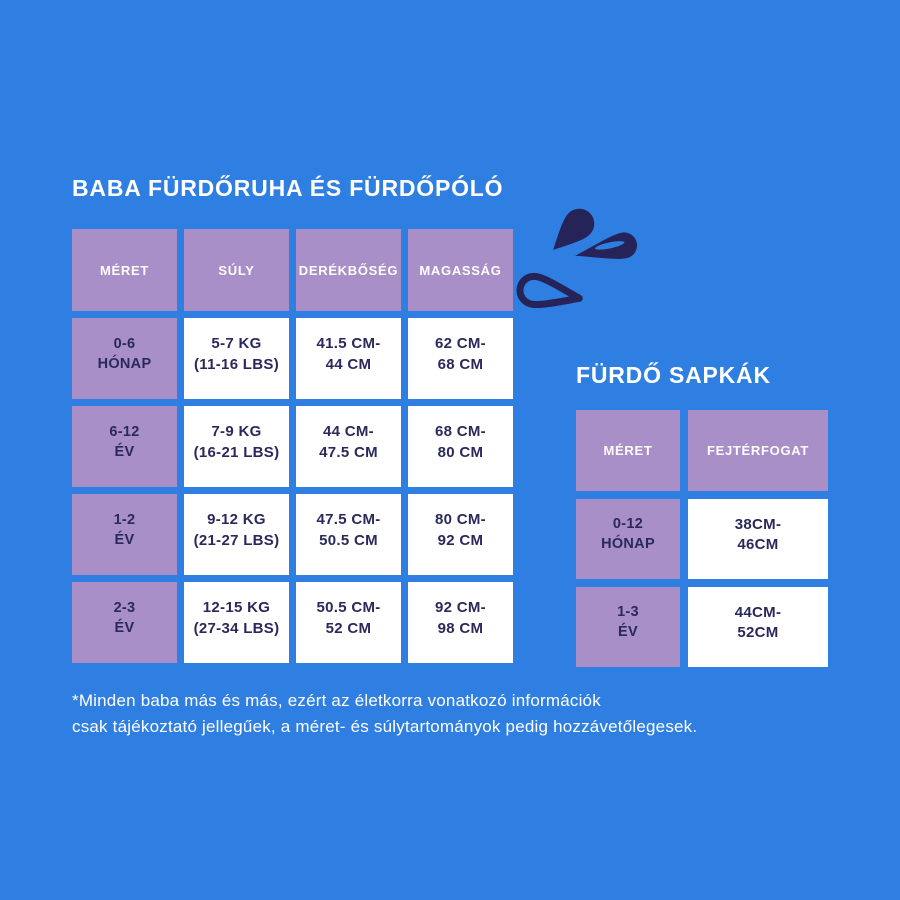 The height and width of the screenshot is (900, 900). What do you see at coordinates (124, 622) in the screenshot?
I see `swim-row-size-cell: 2-3 ÉV` at bounding box center [124, 622].